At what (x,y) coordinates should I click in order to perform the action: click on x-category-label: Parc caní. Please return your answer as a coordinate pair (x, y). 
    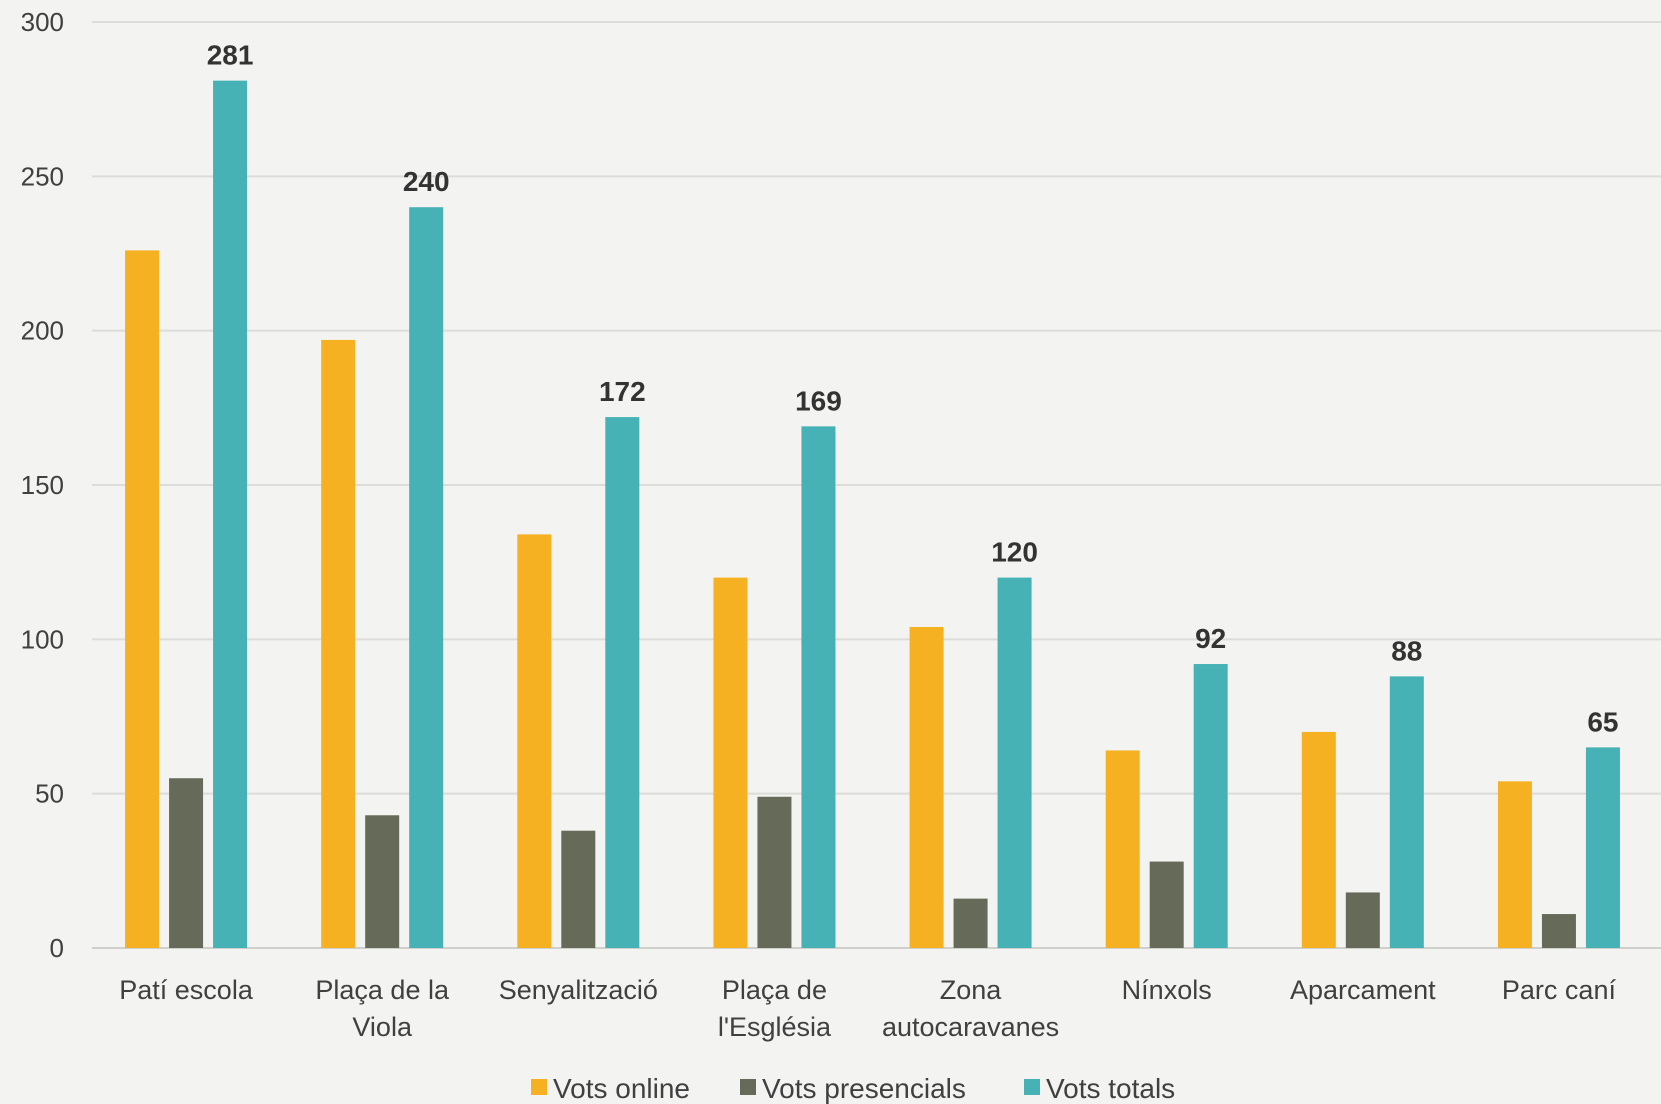
    Looking at the image, I should click on (1559, 990).